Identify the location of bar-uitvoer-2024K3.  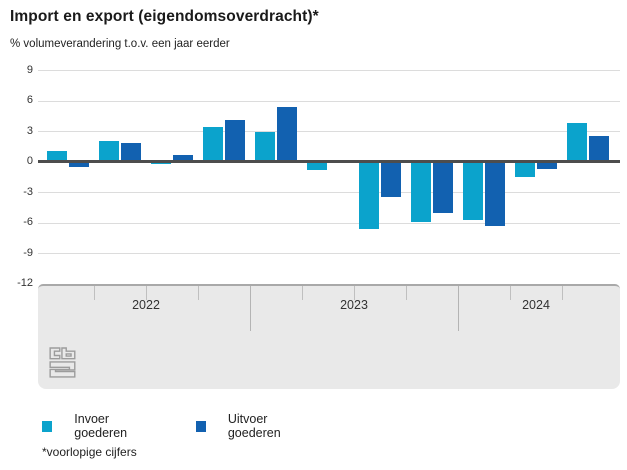
(599, 149).